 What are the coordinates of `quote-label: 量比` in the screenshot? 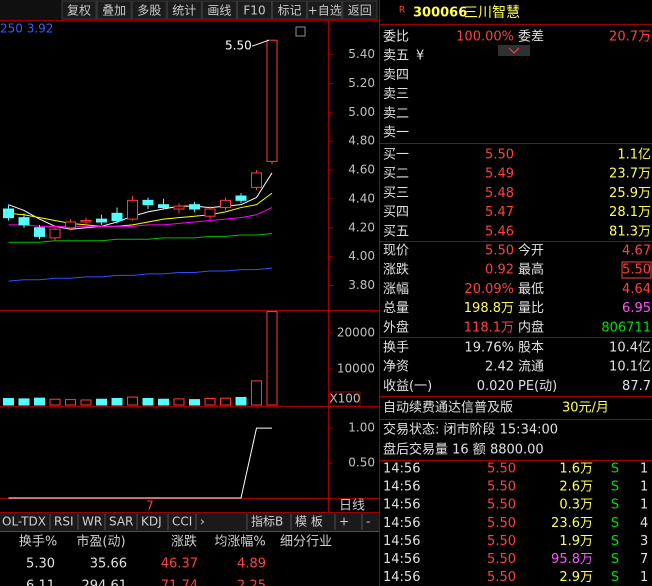 It's located at (531, 308).